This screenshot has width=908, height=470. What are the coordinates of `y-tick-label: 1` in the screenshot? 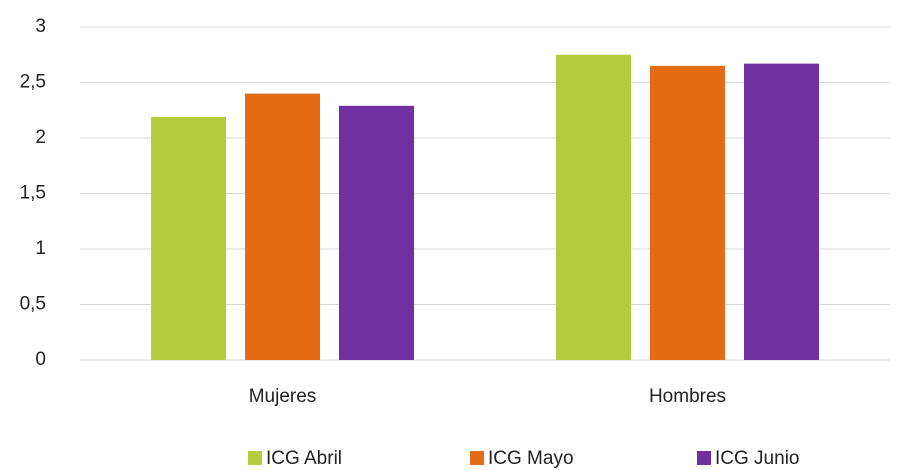 It's located at (40, 248).